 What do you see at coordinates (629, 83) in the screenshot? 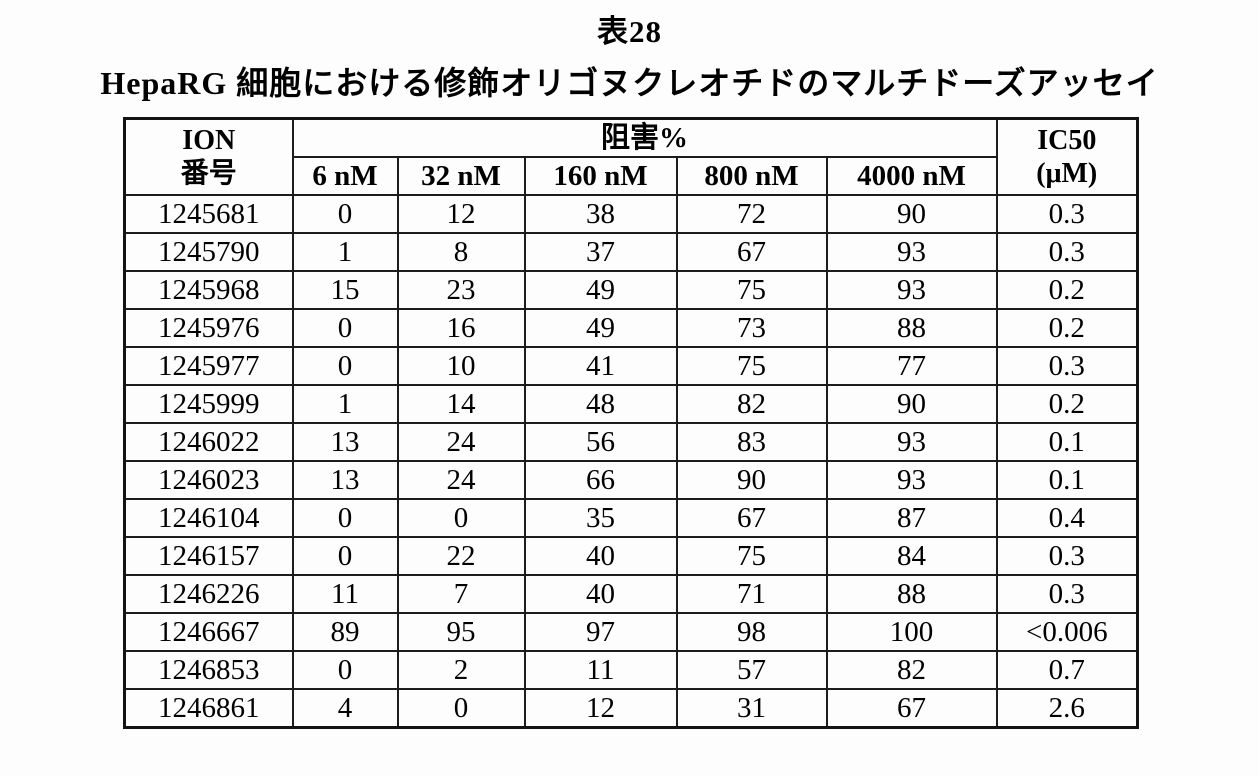
I see `table-title: HepaRG 細胞における修飾オリゴヌクレオチドのマルチドーズアッセイ` at bounding box center [629, 83].